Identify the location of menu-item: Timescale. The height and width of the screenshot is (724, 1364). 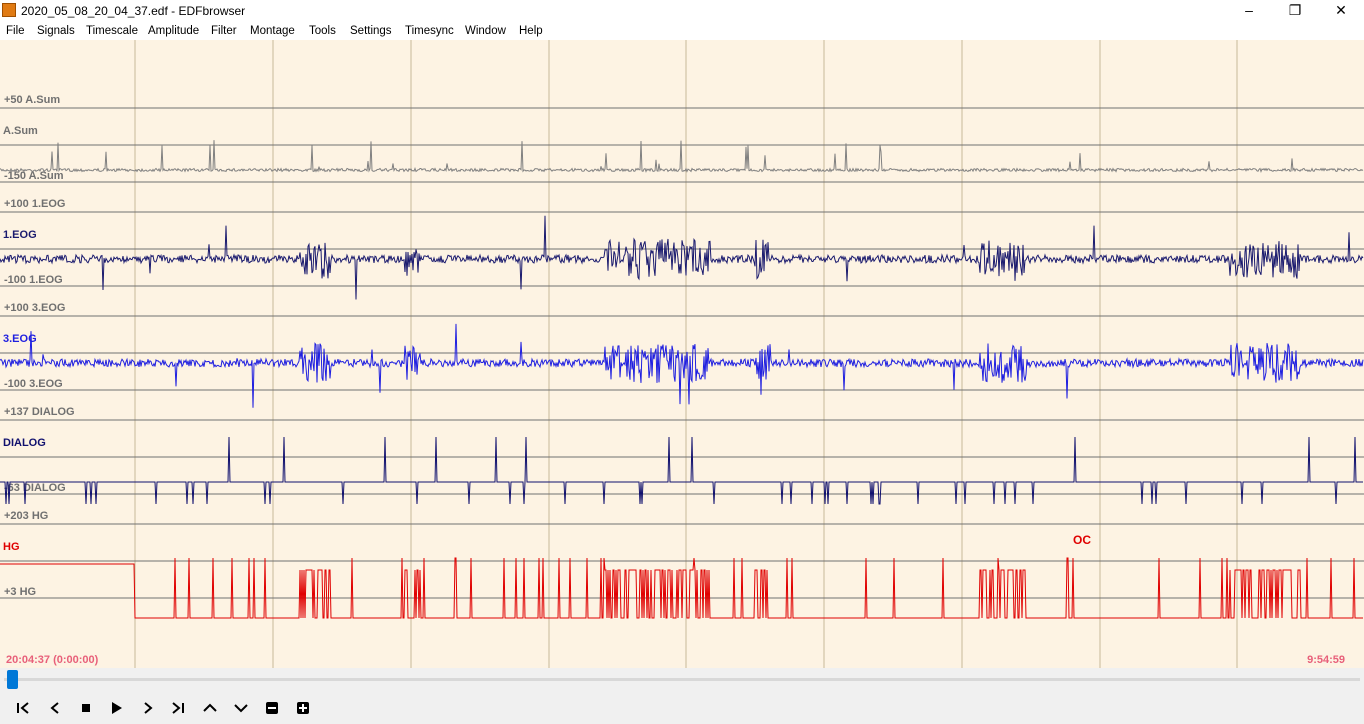
(112, 31).